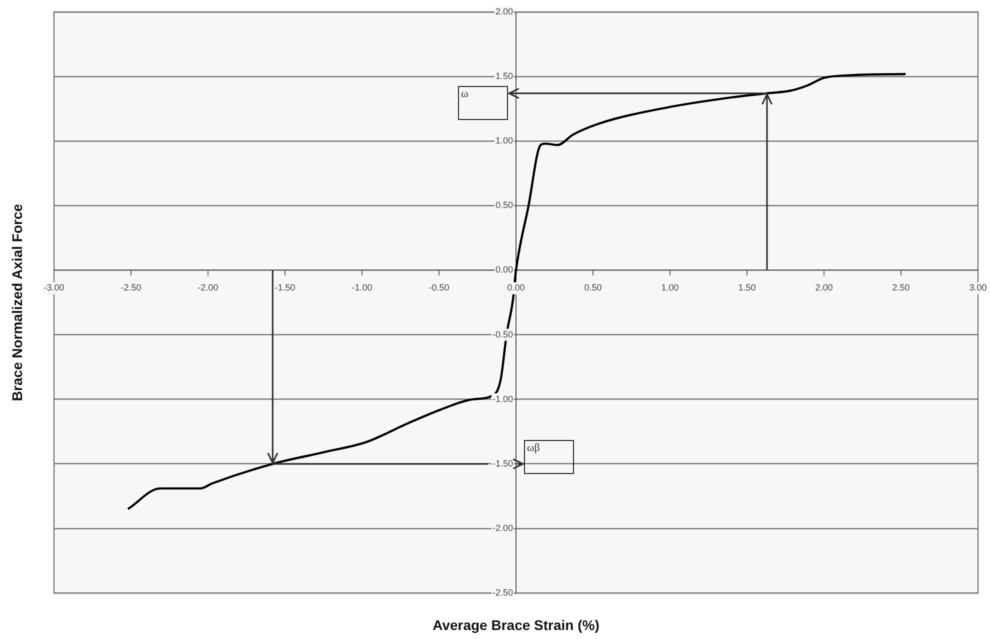 The image size is (990, 639). I want to click on x-tick-label: 2.50, so click(901, 287).